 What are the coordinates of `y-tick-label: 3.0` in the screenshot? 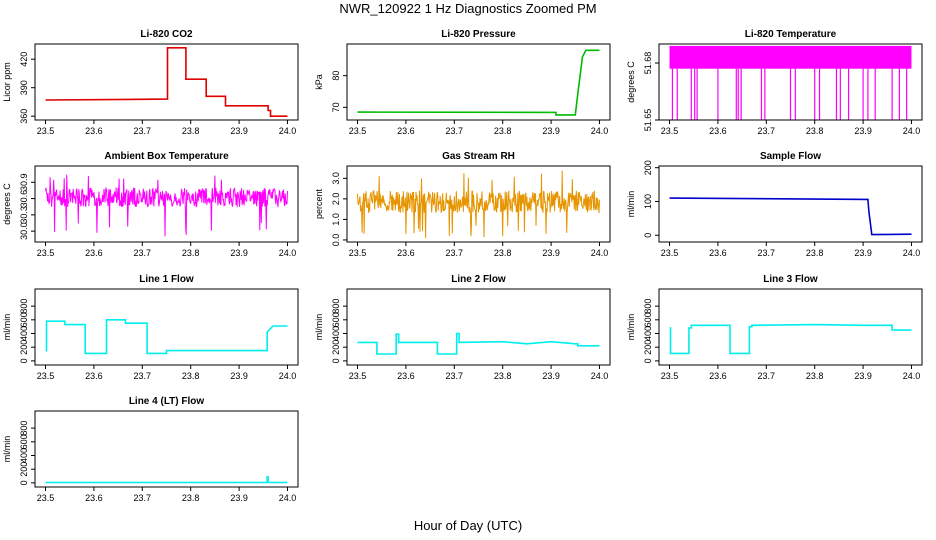 It's located at (336, 178).